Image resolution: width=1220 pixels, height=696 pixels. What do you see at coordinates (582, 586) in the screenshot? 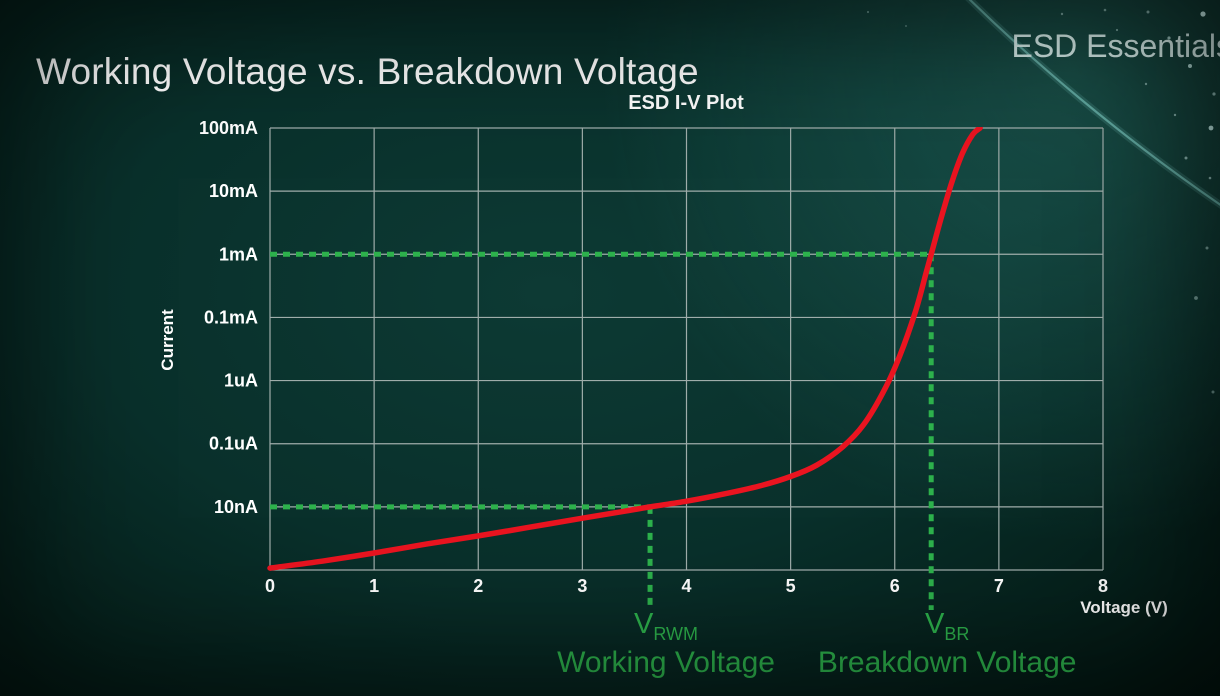
I see `x-tick-label: 3` at bounding box center [582, 586].